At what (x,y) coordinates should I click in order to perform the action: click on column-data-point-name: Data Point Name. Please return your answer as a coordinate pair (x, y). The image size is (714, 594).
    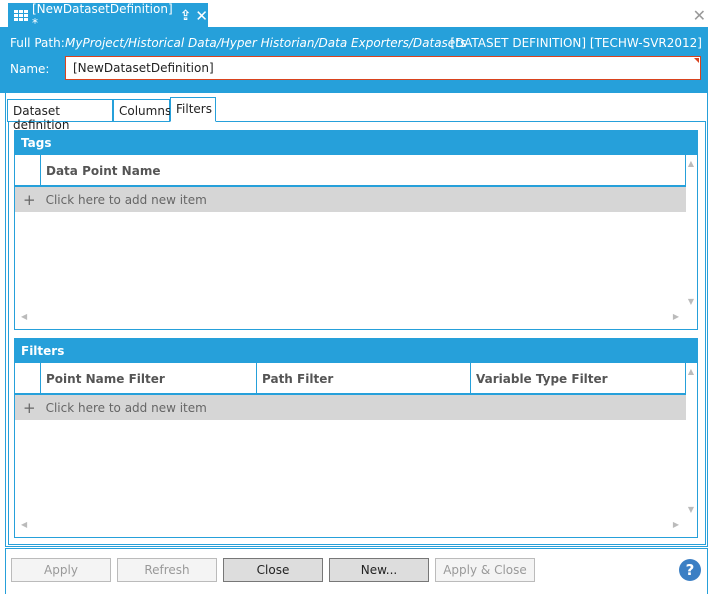
    Looking at the image, I should click on (362, 170).